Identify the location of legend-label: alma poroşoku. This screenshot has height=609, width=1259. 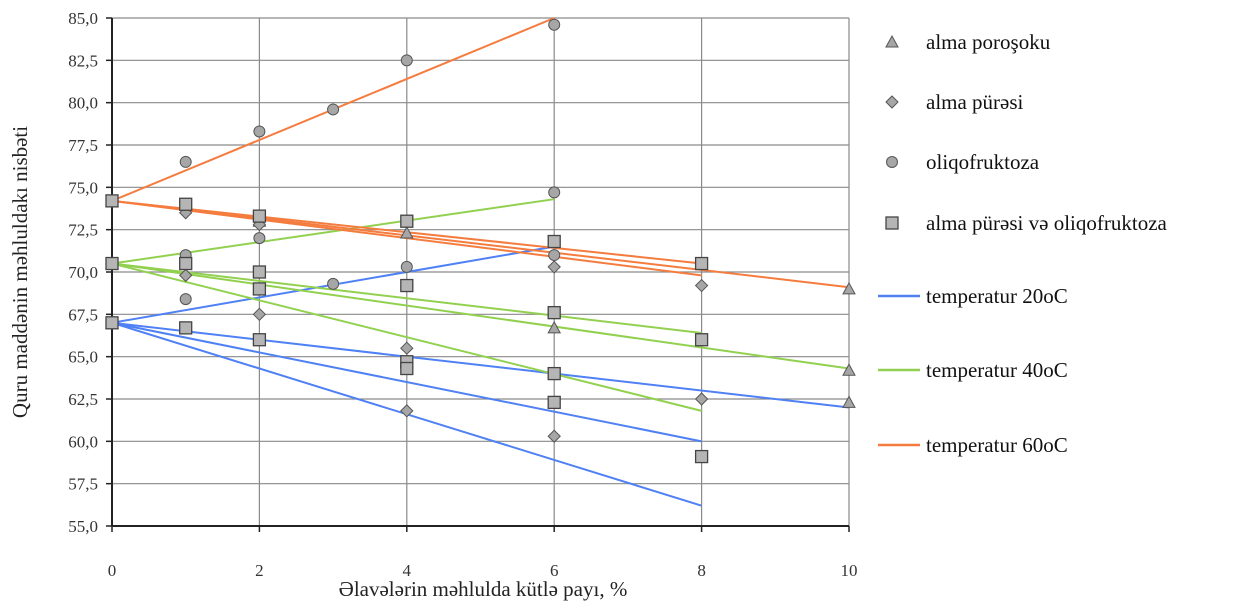
(988, 41).